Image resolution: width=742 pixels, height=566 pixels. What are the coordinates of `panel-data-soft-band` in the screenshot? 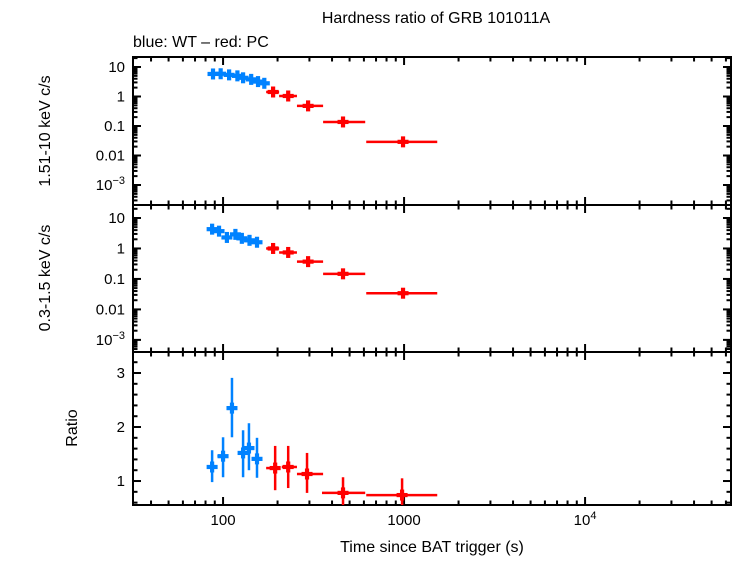 It's located at (322, 261).